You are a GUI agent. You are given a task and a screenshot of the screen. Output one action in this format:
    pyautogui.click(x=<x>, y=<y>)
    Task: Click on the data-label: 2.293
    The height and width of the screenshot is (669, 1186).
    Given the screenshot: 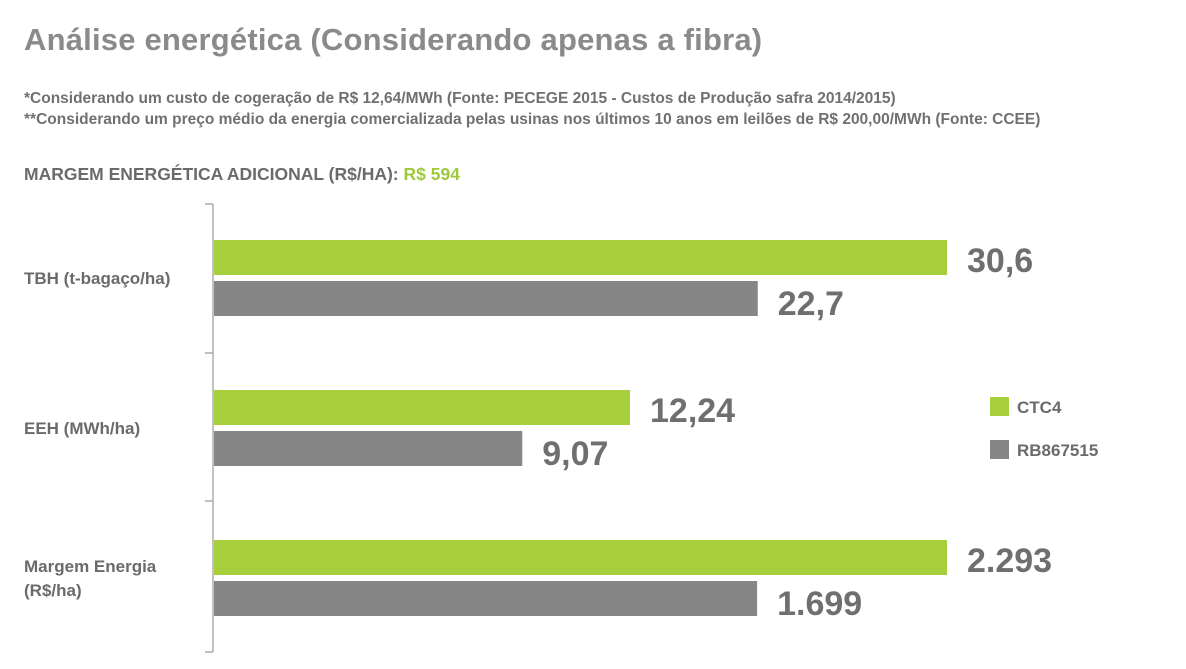 What is the action you would take?
    pyautogui.click(x=1009, y=561)
    